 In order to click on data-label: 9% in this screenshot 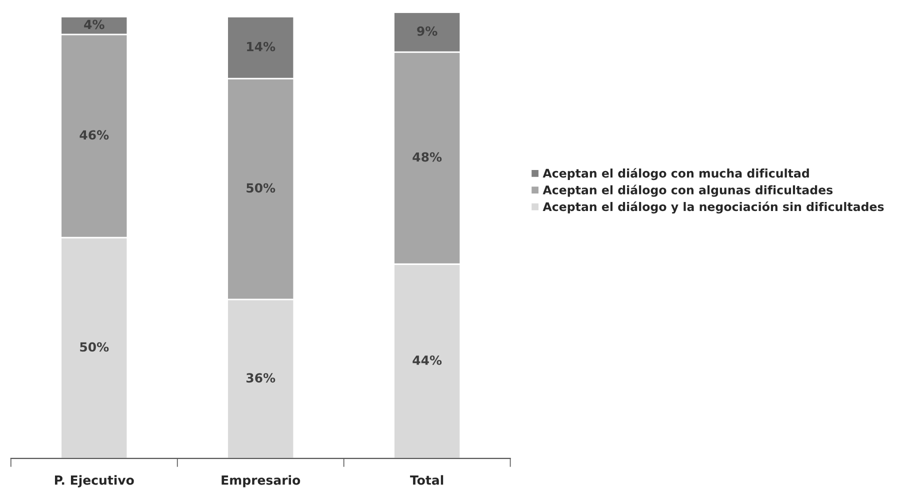, I will do `click(427, 31)`.